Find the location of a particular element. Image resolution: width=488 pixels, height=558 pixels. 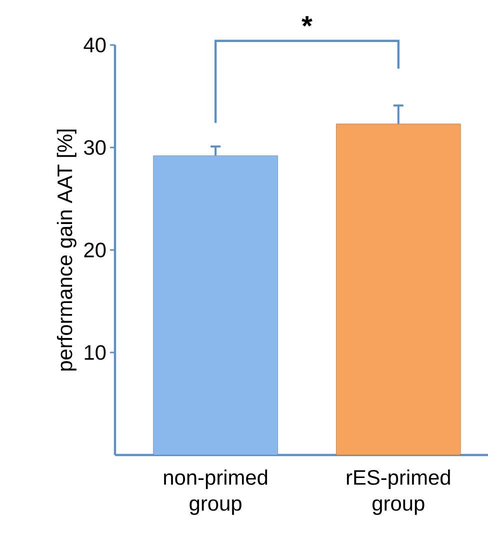

x-tick-label: non-primed group is located at coordinates (216, 492).